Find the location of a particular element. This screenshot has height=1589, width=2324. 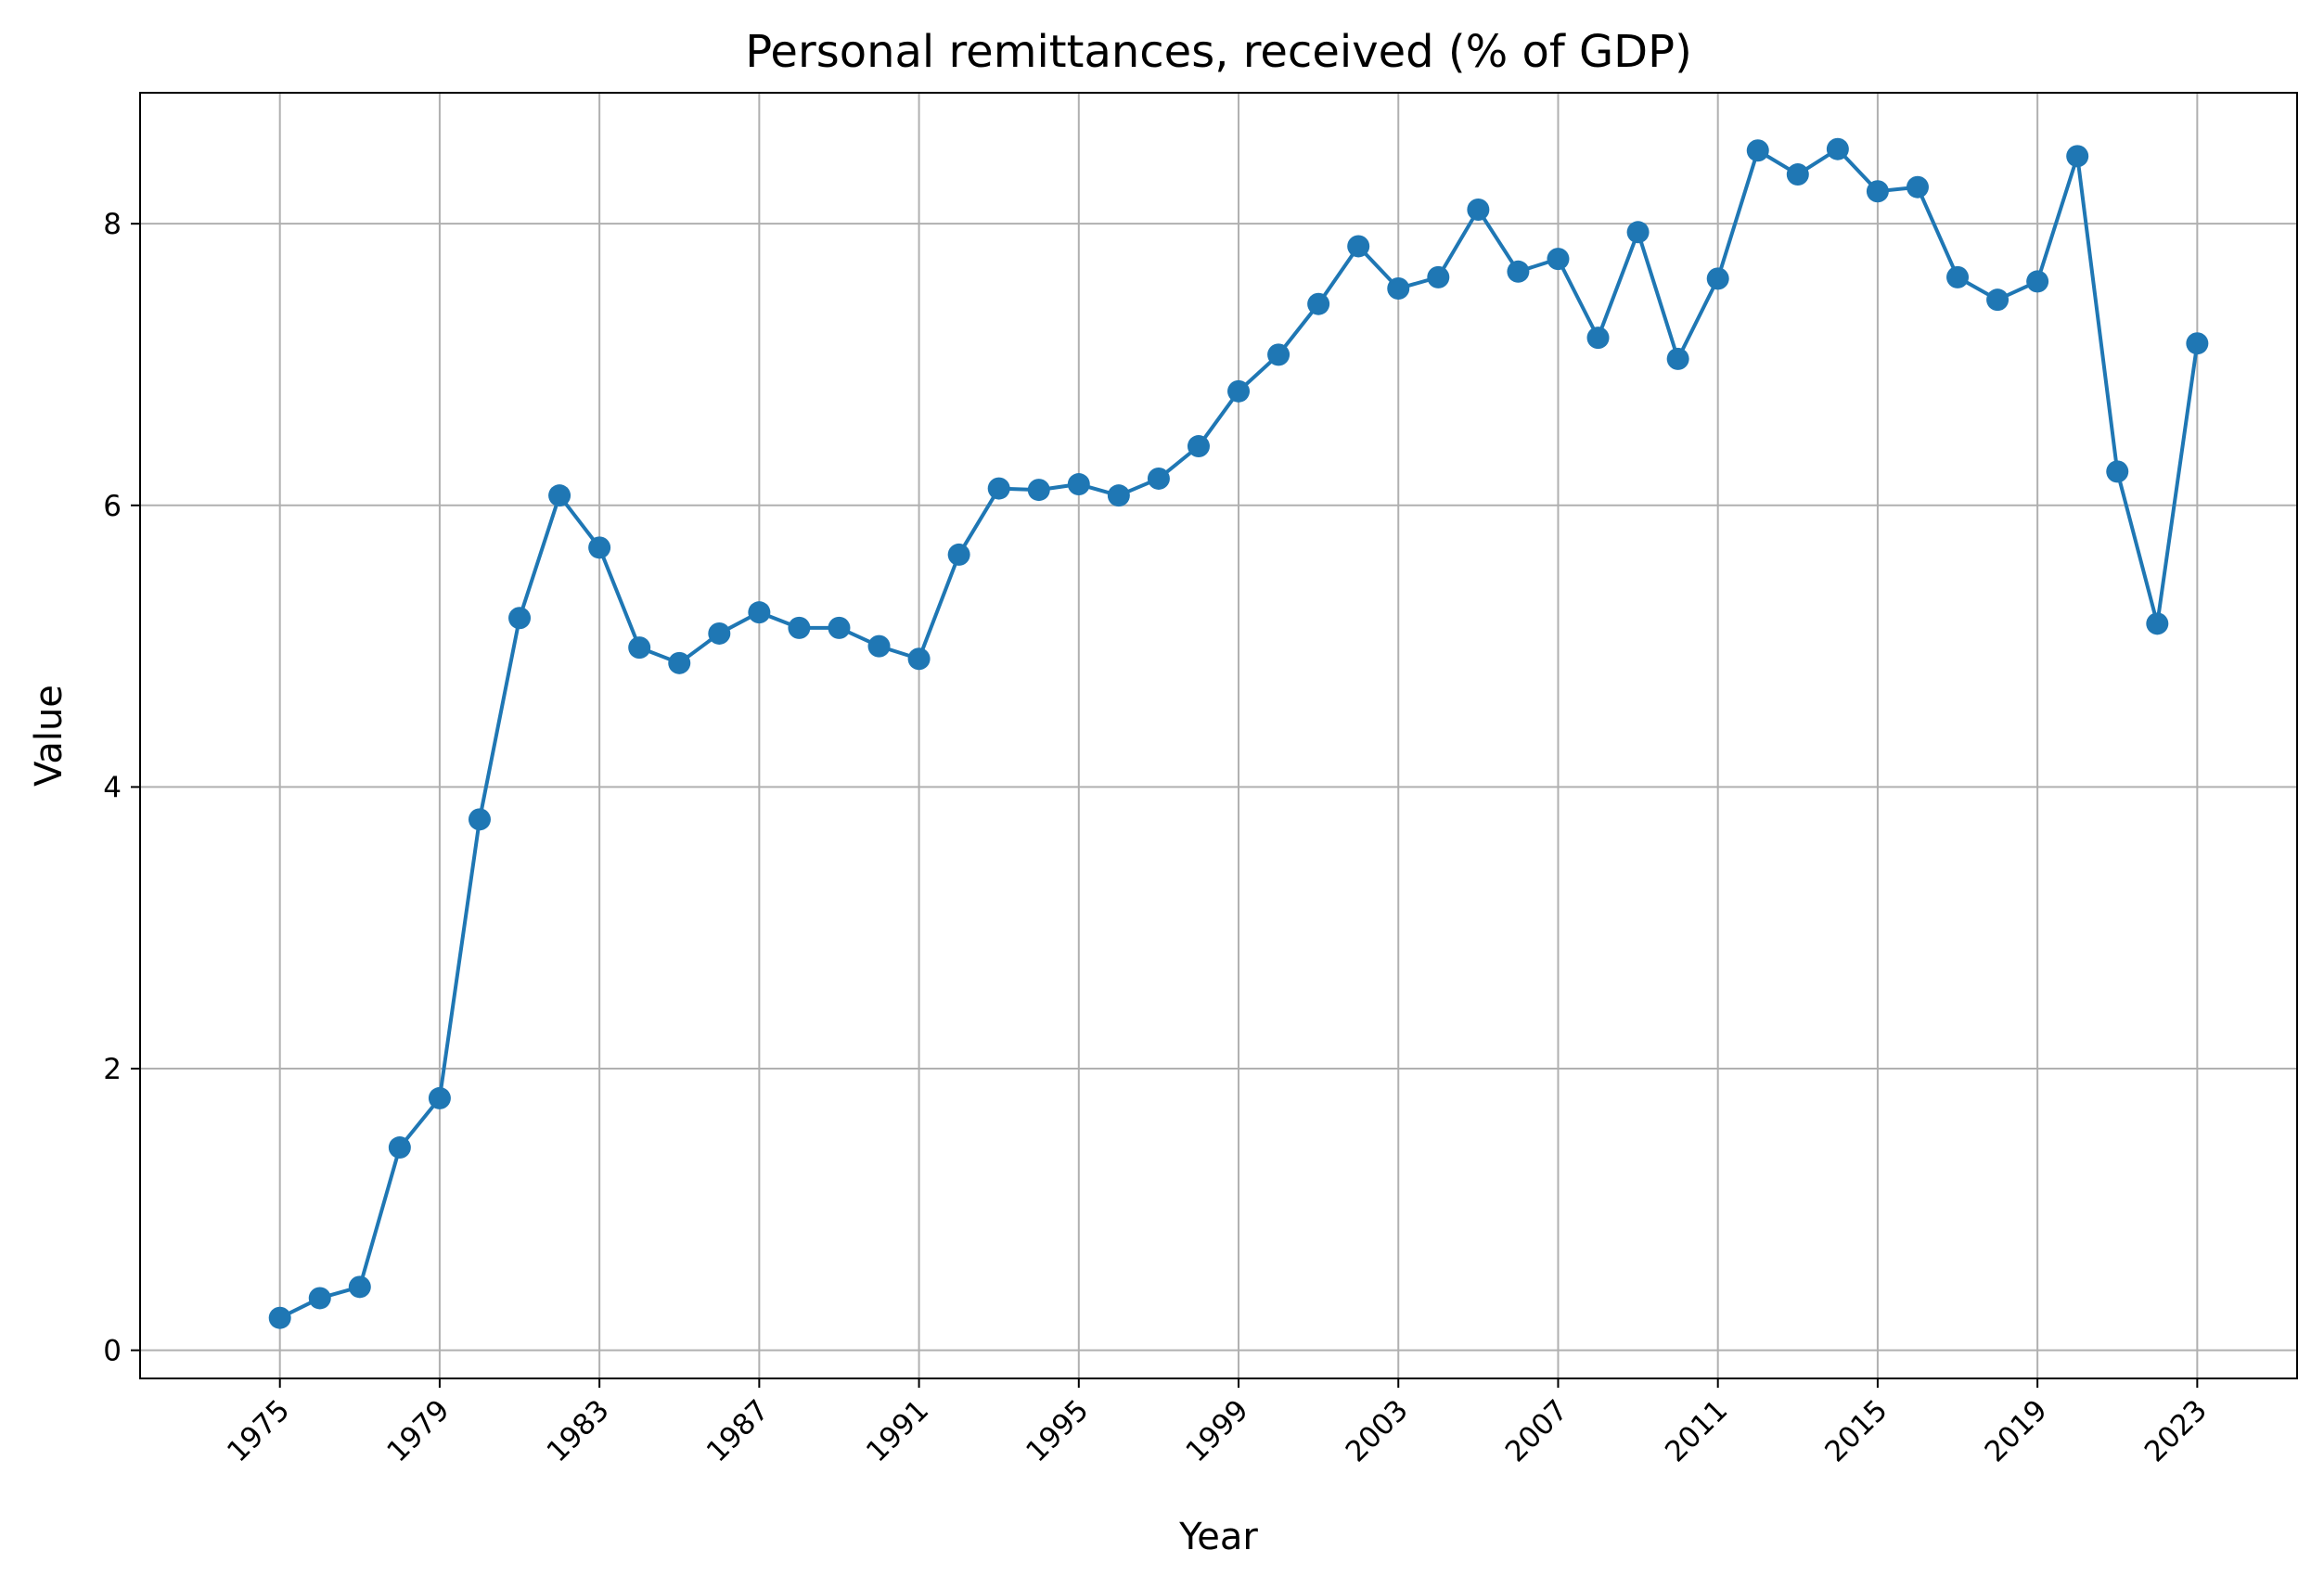

x-tick-label: 1991 is located at coordinates (897, 1430).